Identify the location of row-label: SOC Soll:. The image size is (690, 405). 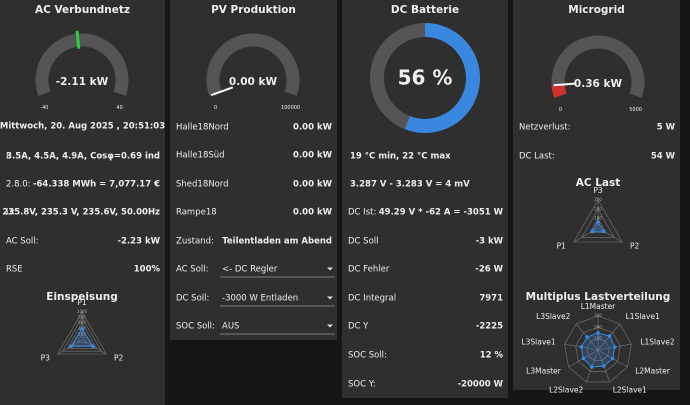
(367, 356).